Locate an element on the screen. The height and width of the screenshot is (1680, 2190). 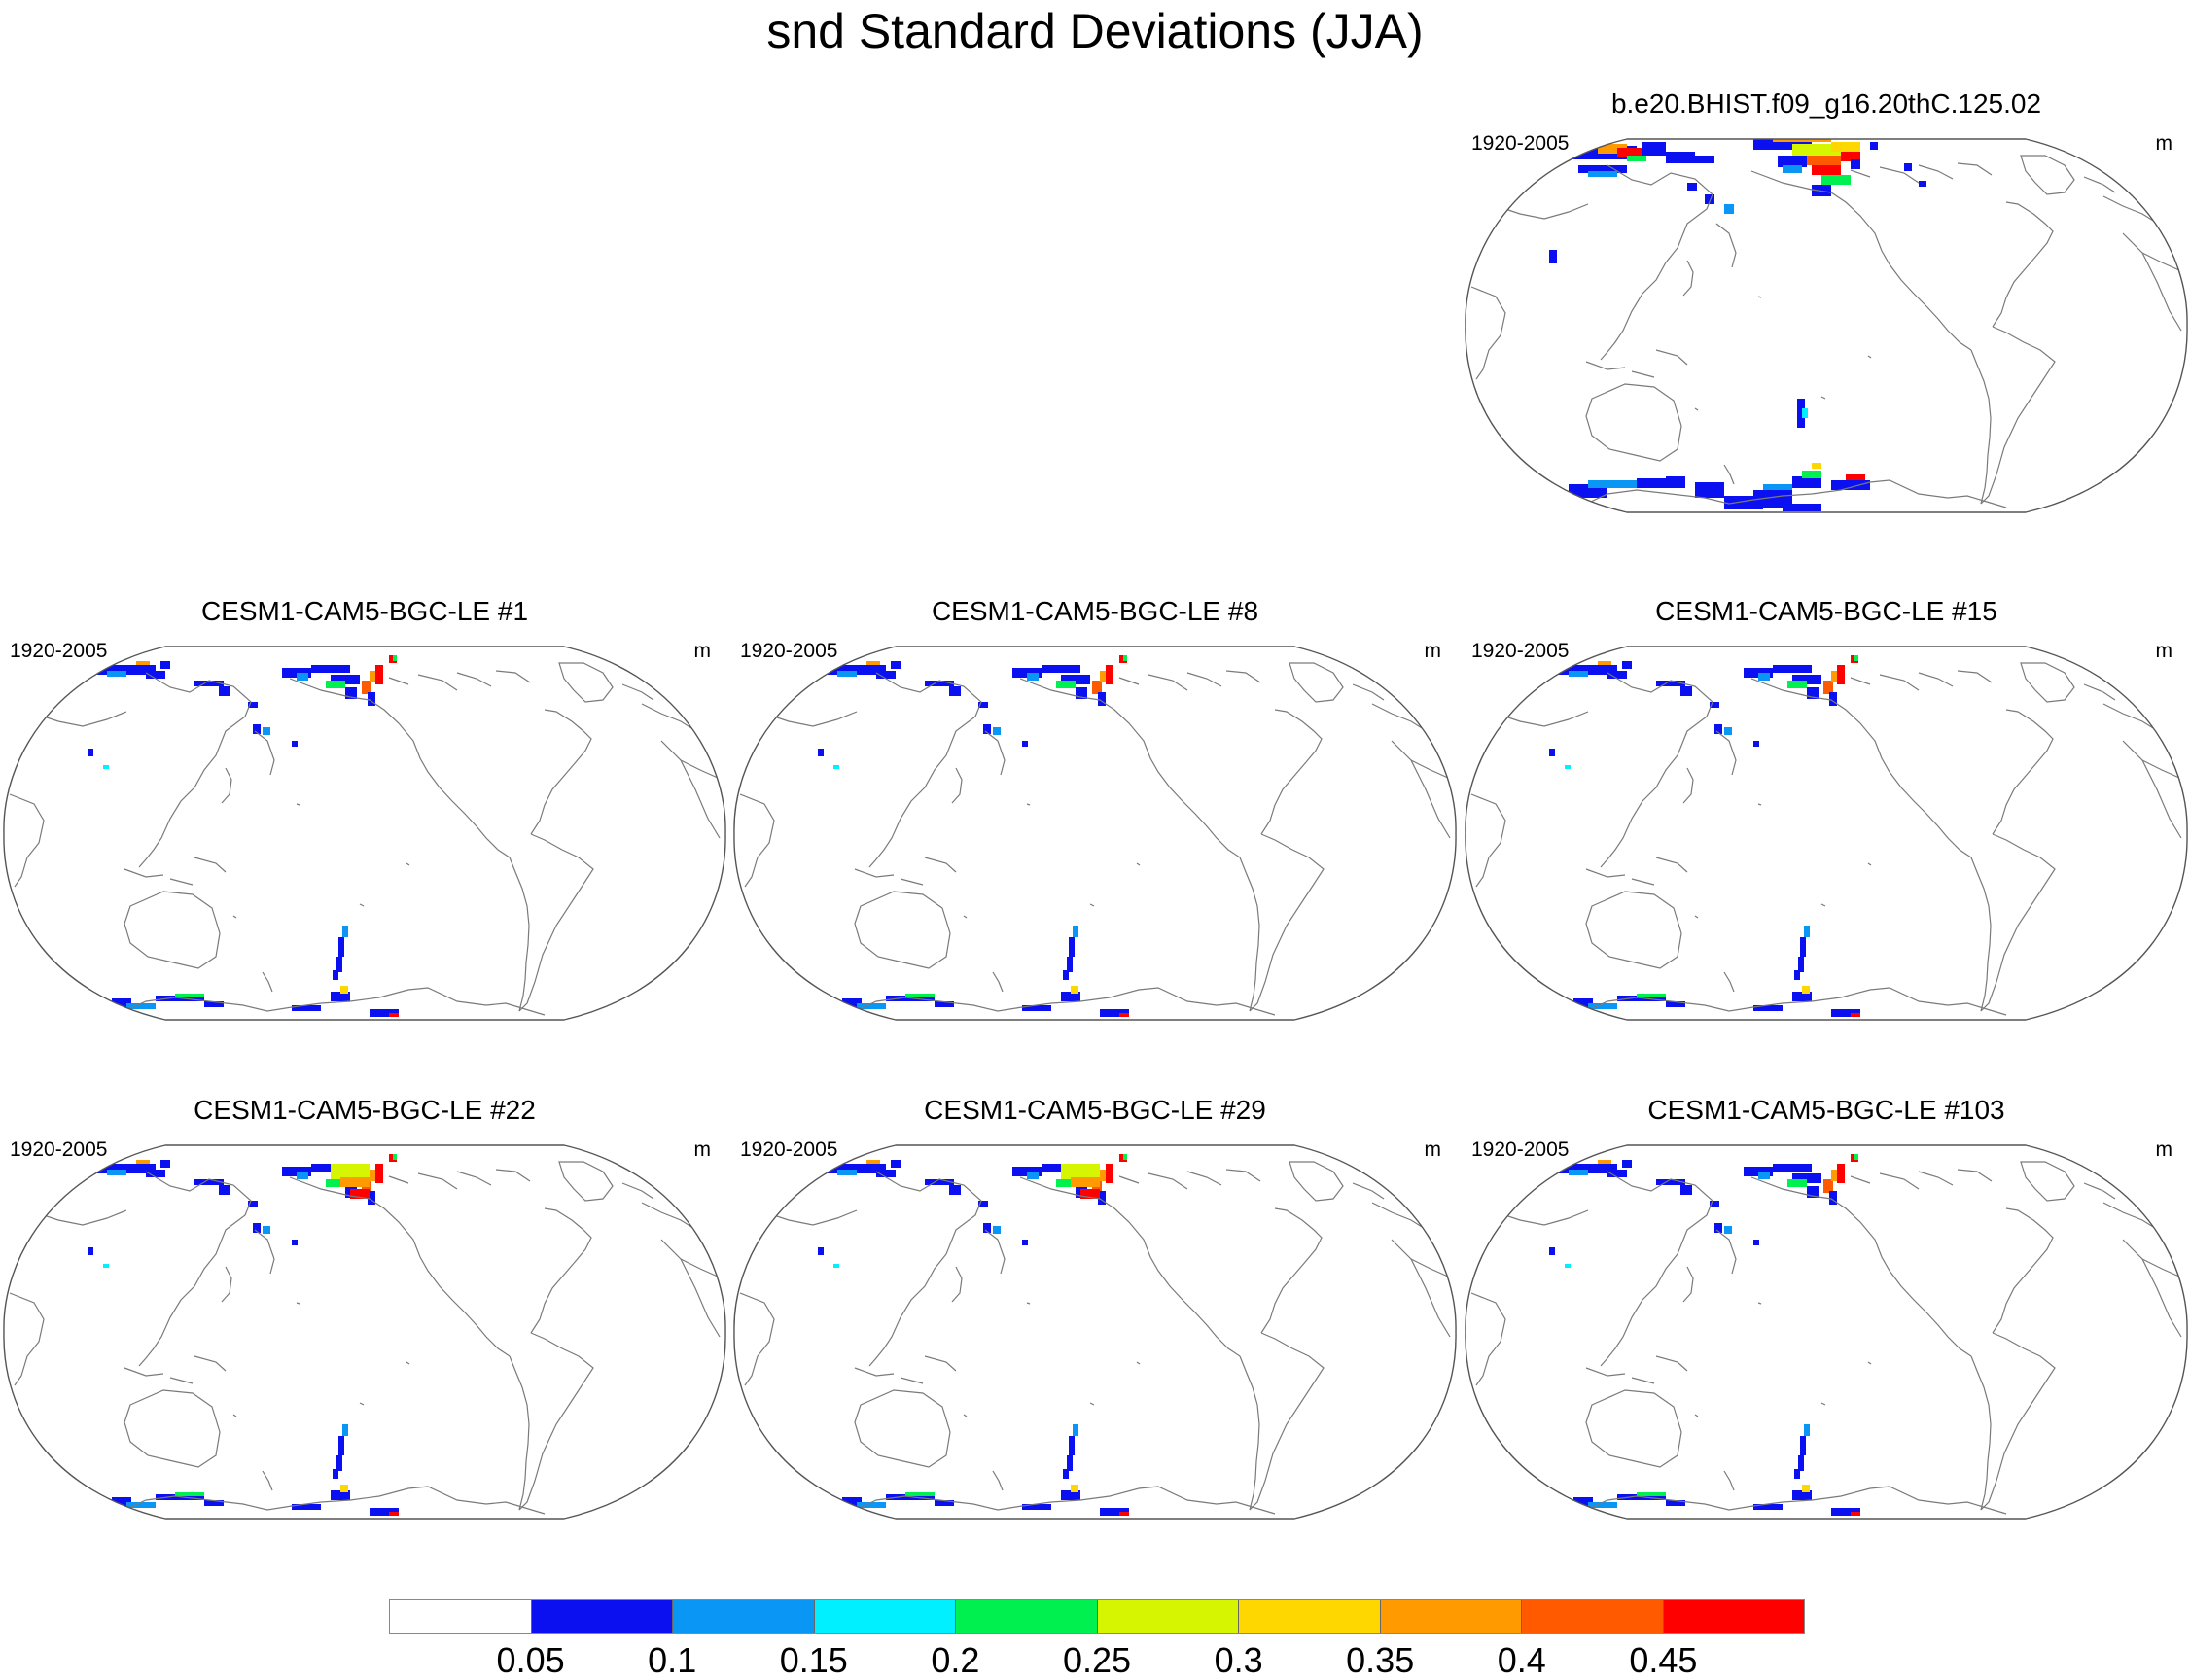
colorbar-tick-label: 0.2 is located at coordinates (955, 1660).